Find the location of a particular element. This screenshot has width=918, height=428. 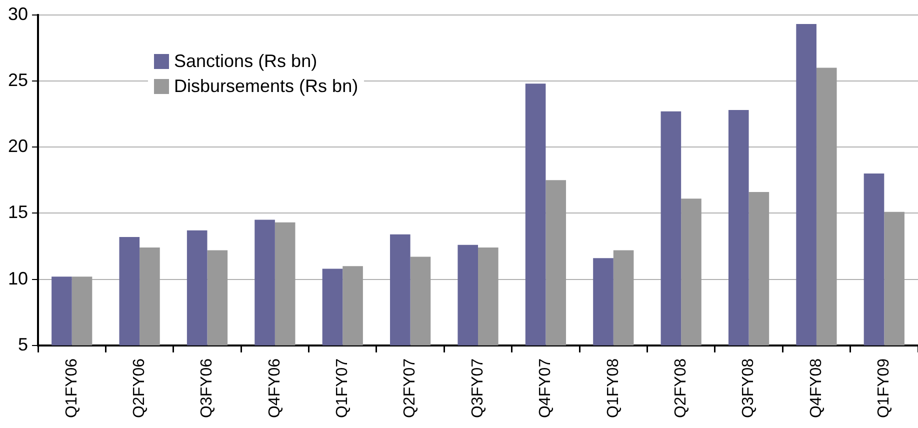

x-tick-label: Q1FY09 is located at coordinates (884, 388).